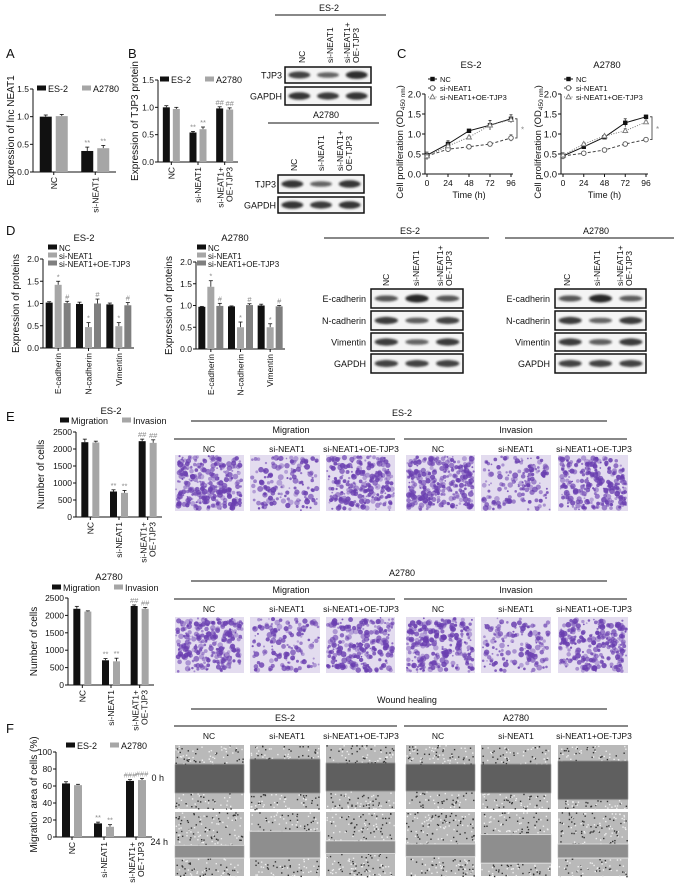 The image size is (677, 889). Describe the element at coordinates (386, 342) in the screenshot. I see `protein-band` at that location.